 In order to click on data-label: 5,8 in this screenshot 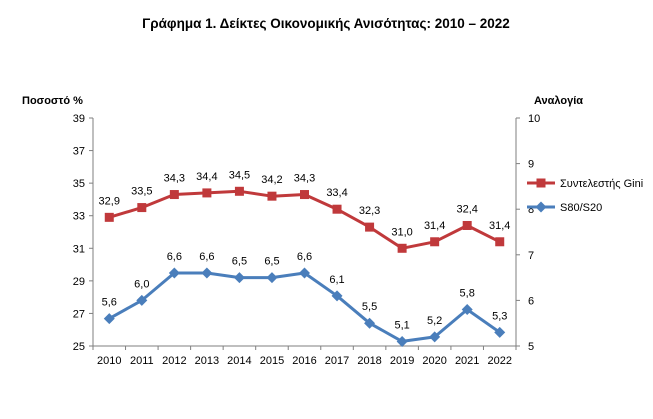, I will do `click(467, 294)`.